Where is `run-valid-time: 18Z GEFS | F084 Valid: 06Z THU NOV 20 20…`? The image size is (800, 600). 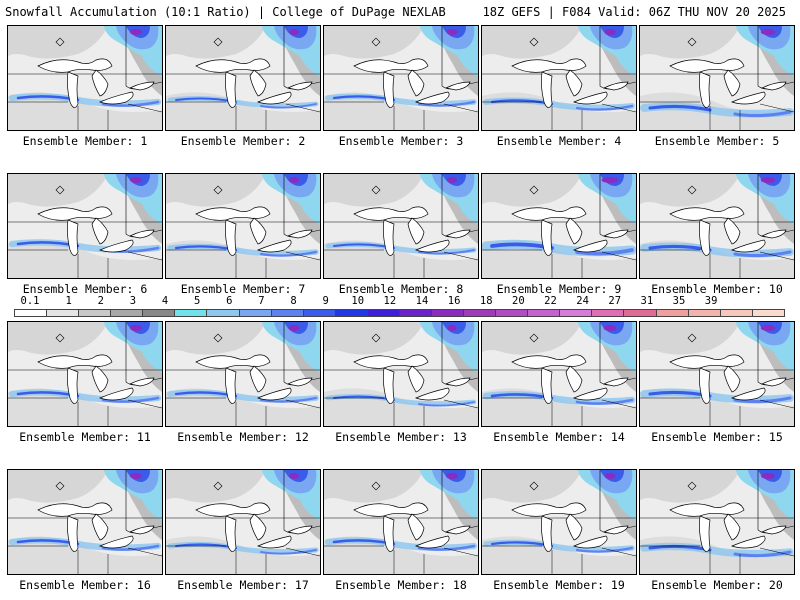
run-valid-time: 18Z GEFS | F084 Valid: 06Z THU NOV 20 20… is located at coordinates (634, 12).